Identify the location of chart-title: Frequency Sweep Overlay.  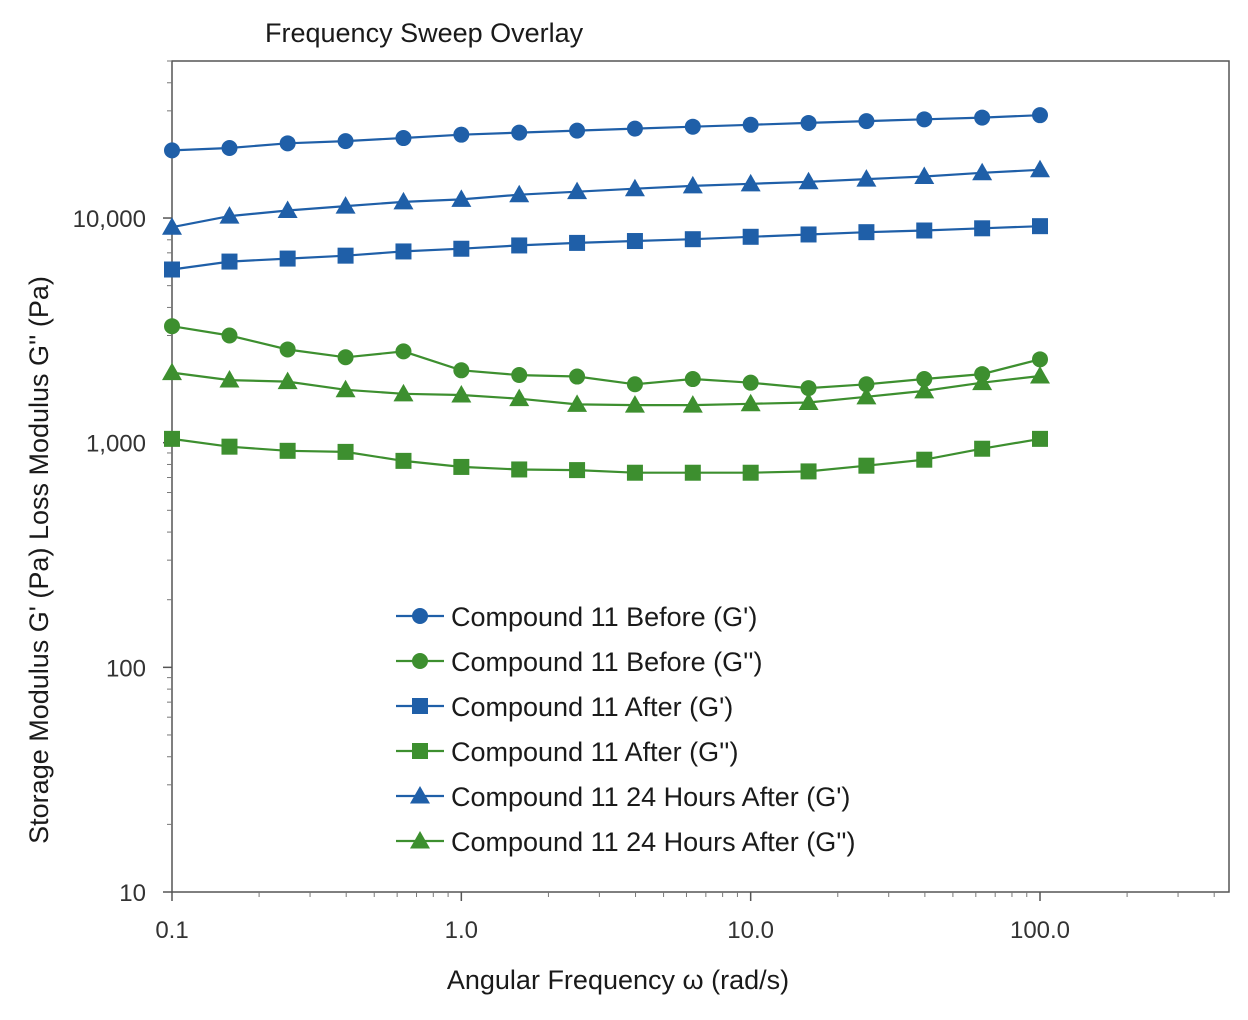
(424, 33).